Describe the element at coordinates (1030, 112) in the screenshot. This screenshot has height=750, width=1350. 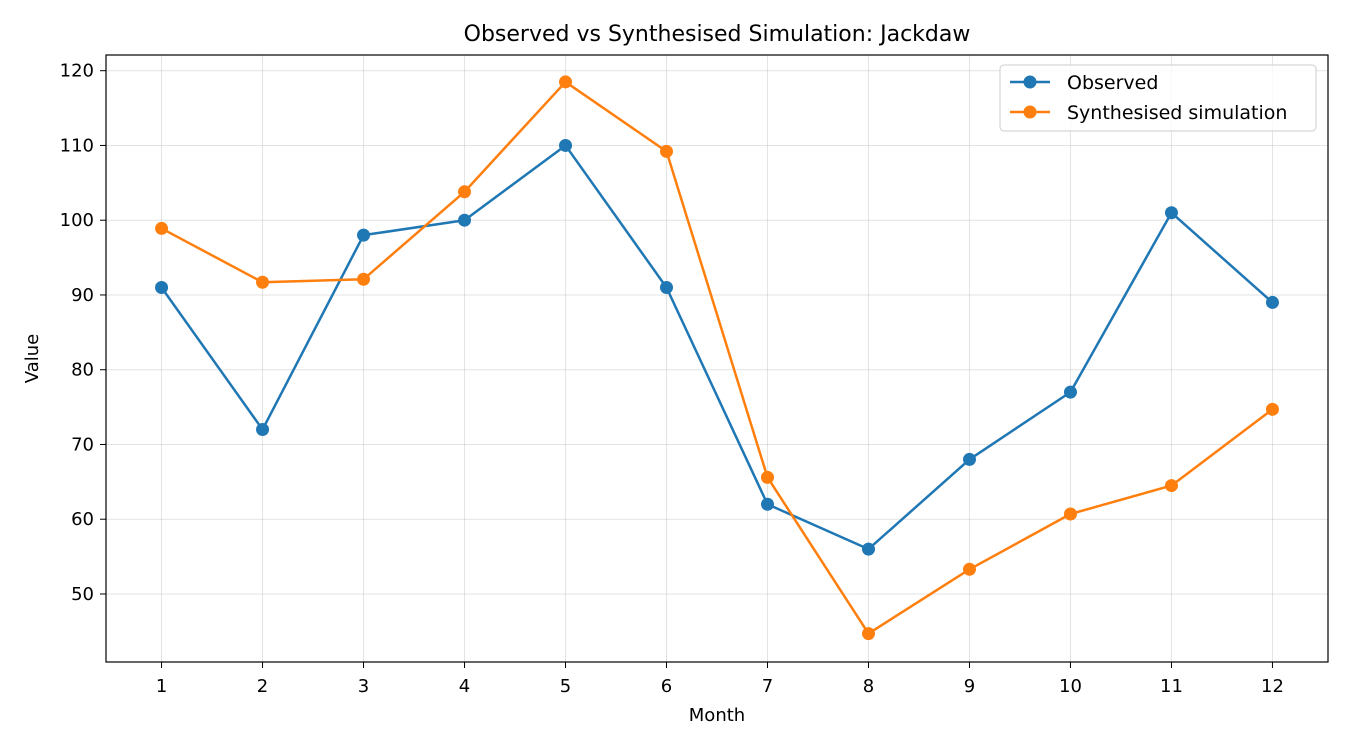
I see `legend-marker-synthesised` at that location.